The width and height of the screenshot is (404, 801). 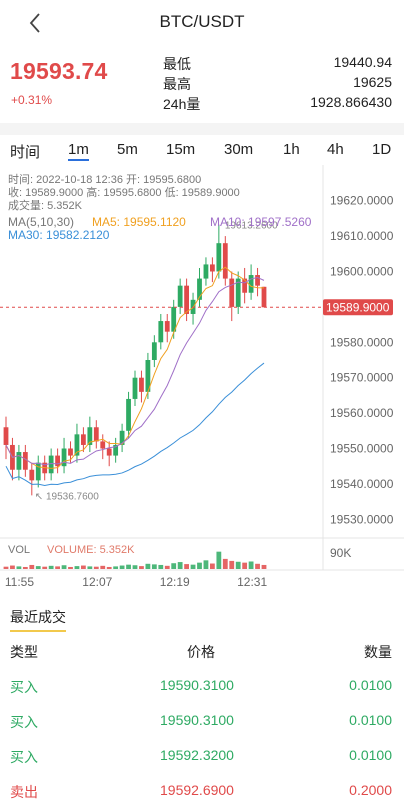 What do you see at coordinates (370, 685) in the screenshot?
I see `trade-amount: 0.0100` at bounding box center [370, 685].